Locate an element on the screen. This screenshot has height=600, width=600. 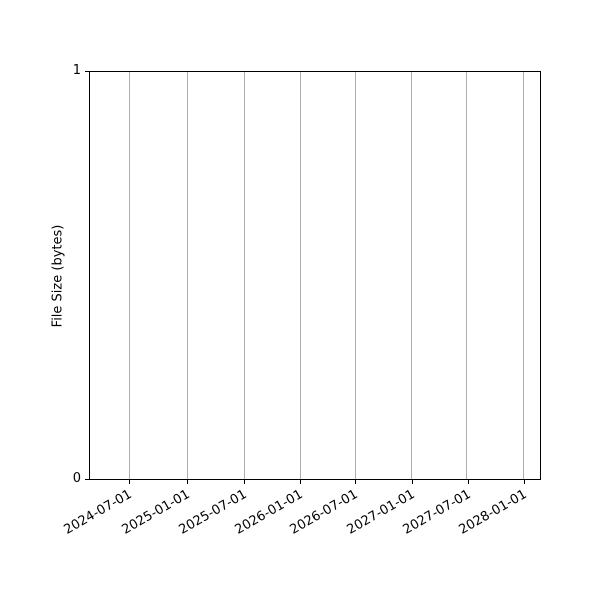
y-tick-label: 0 is located at coordinates (76, 478).